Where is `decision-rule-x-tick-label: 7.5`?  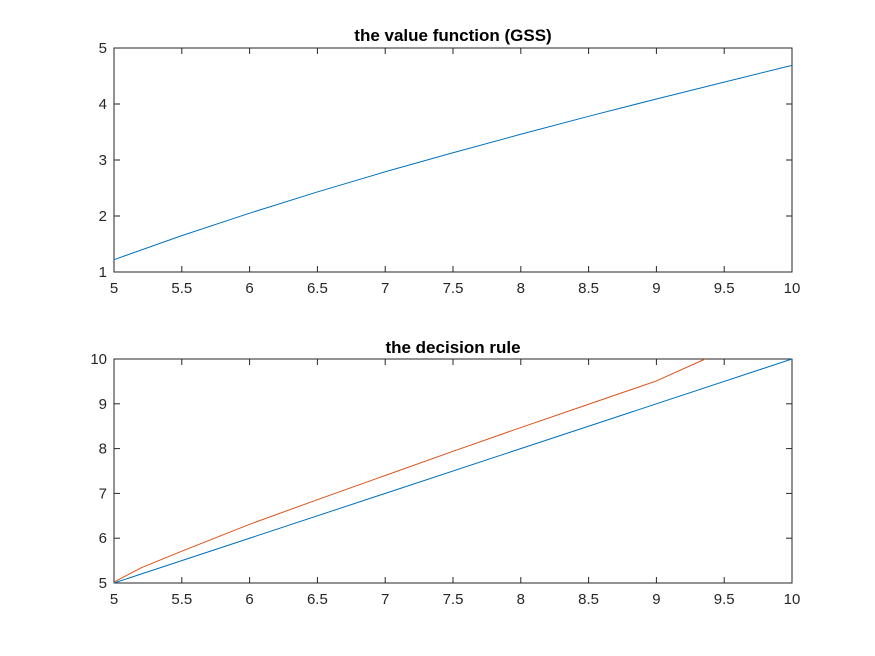 decision-rule-x-tick-label: 7.5 is located at coordinates (453, 599).